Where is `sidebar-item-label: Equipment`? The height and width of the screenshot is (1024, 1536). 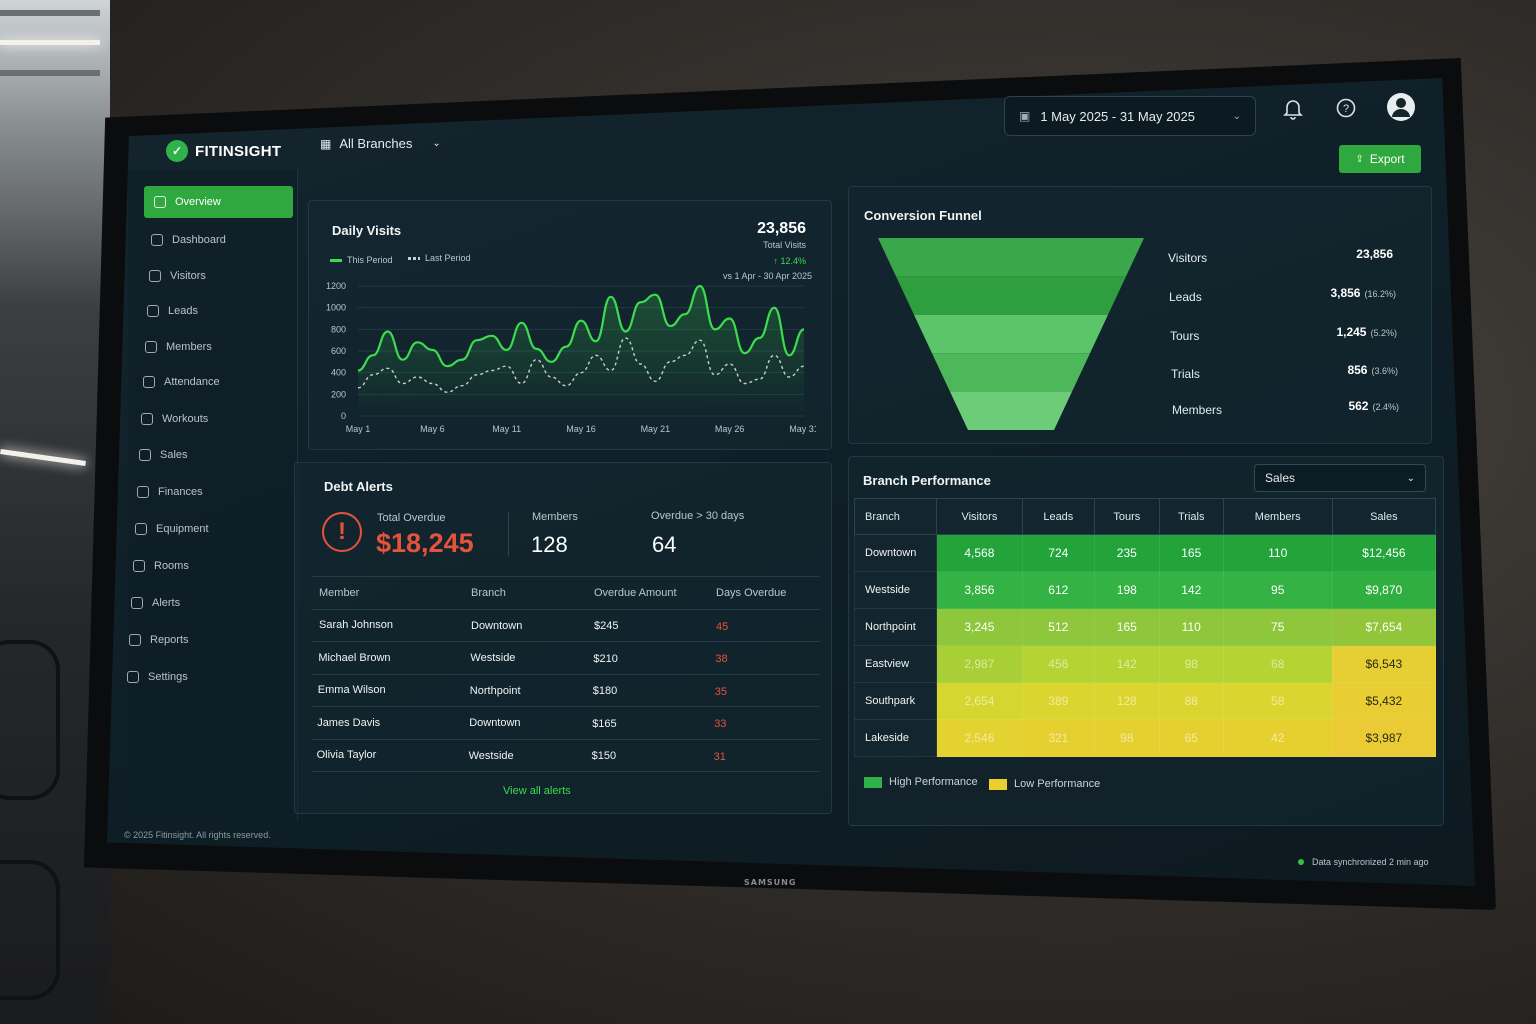 sidebar-item-label: Equipment is located at coordinates (182, 529).